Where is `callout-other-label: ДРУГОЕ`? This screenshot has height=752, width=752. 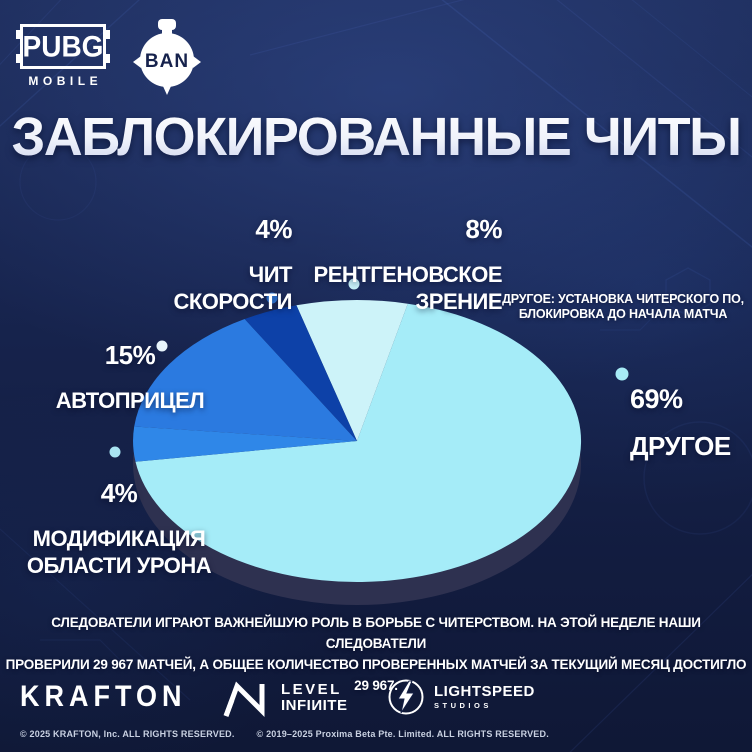
callout-other-label: ДРУГОЕ is located at coordinates (680, 446).